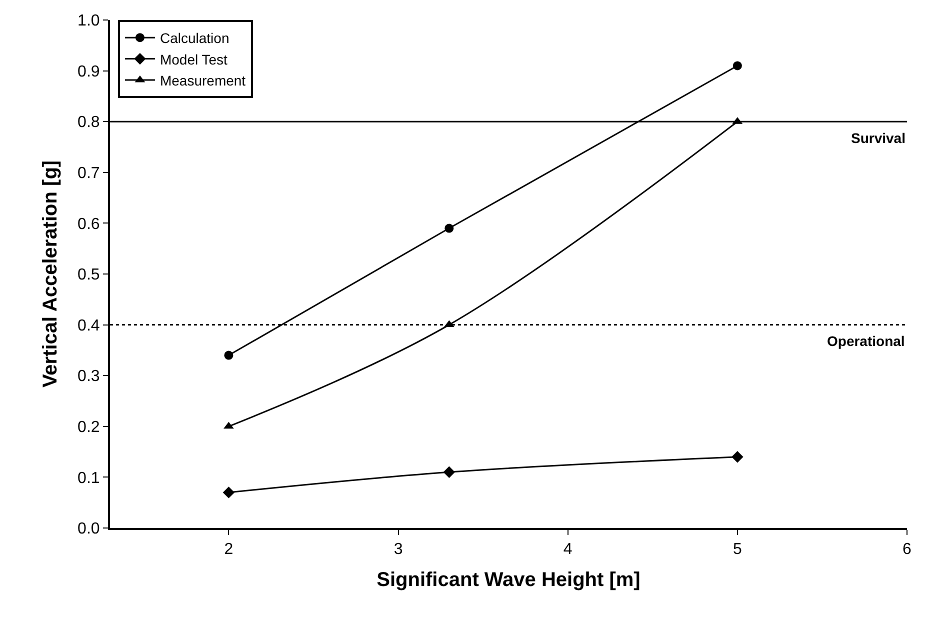 The width and height of the screenshot is (932, 618). I want to click on ref-line-label: Operational, so click(866, 341).